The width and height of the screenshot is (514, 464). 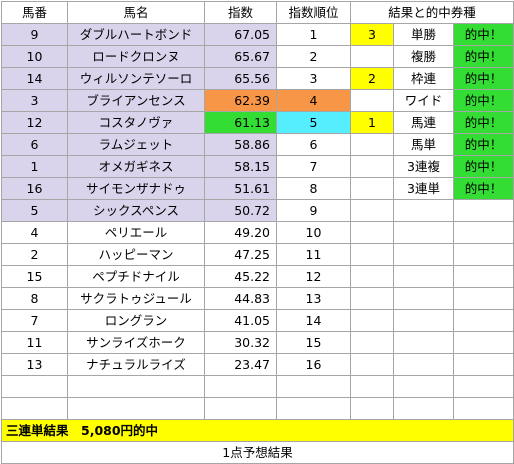 I want to click on cell-umaban: 5, so click(x=34, y=210).